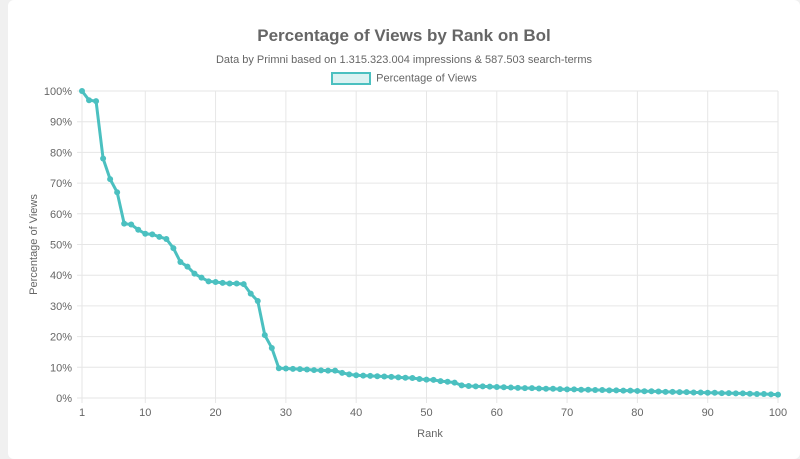 This screenshot has height=459, width=800. I want to click on legend: Percentage of Views, so click(404, 78).